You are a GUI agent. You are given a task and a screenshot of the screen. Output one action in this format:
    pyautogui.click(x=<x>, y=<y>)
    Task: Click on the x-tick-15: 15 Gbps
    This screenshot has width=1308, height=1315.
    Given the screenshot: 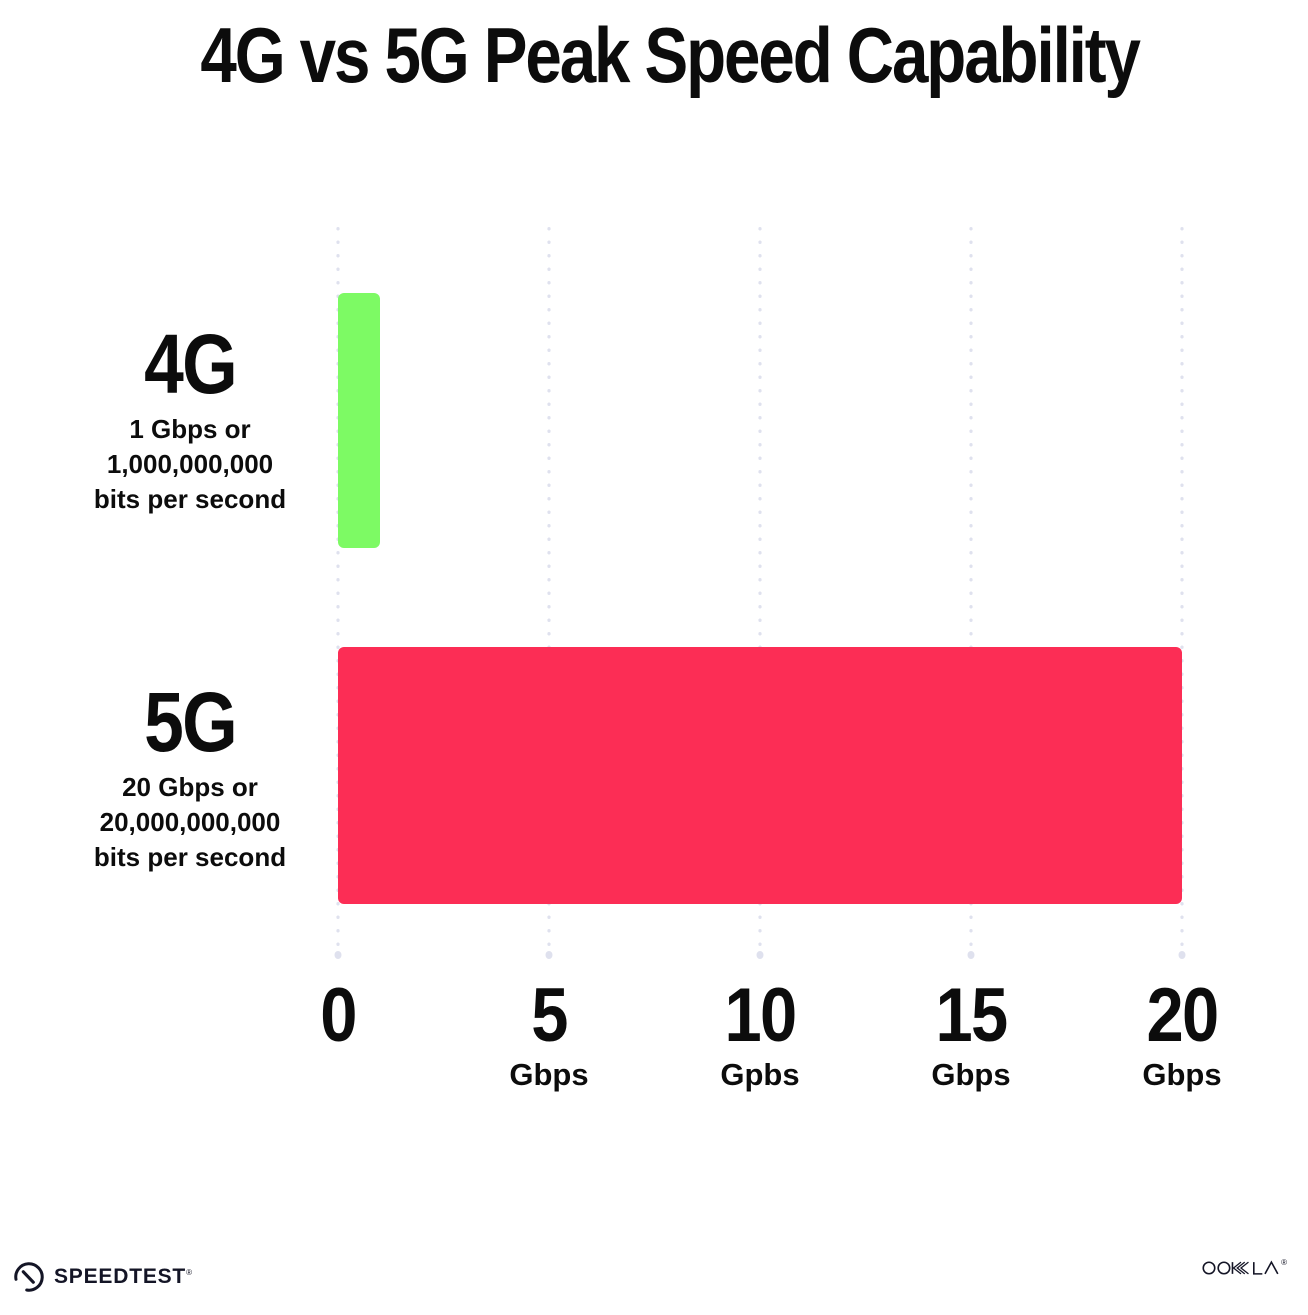 What is the action you would take?
    pyautogui.click(x=971, y=1033)
    